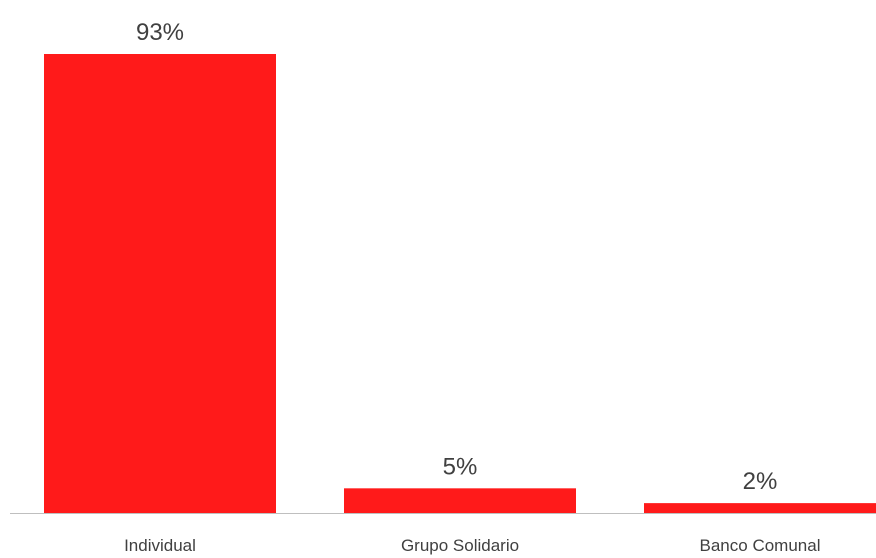 This screenshot has width=876, height=558. Describe the element at coordinates (160, 32) in the screenshot. I see `data-label-individual: 93%` at that location.